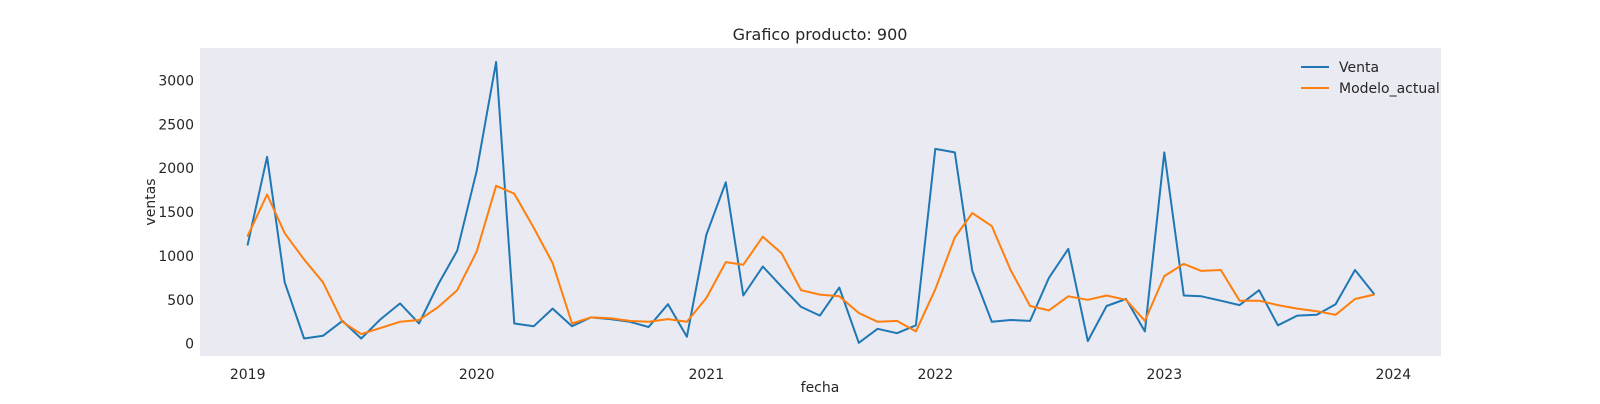 The image size is (1600, 404). I want to click on y-axis: 0 500 1000 1500 2000 2500 3000, so click(176, 212).